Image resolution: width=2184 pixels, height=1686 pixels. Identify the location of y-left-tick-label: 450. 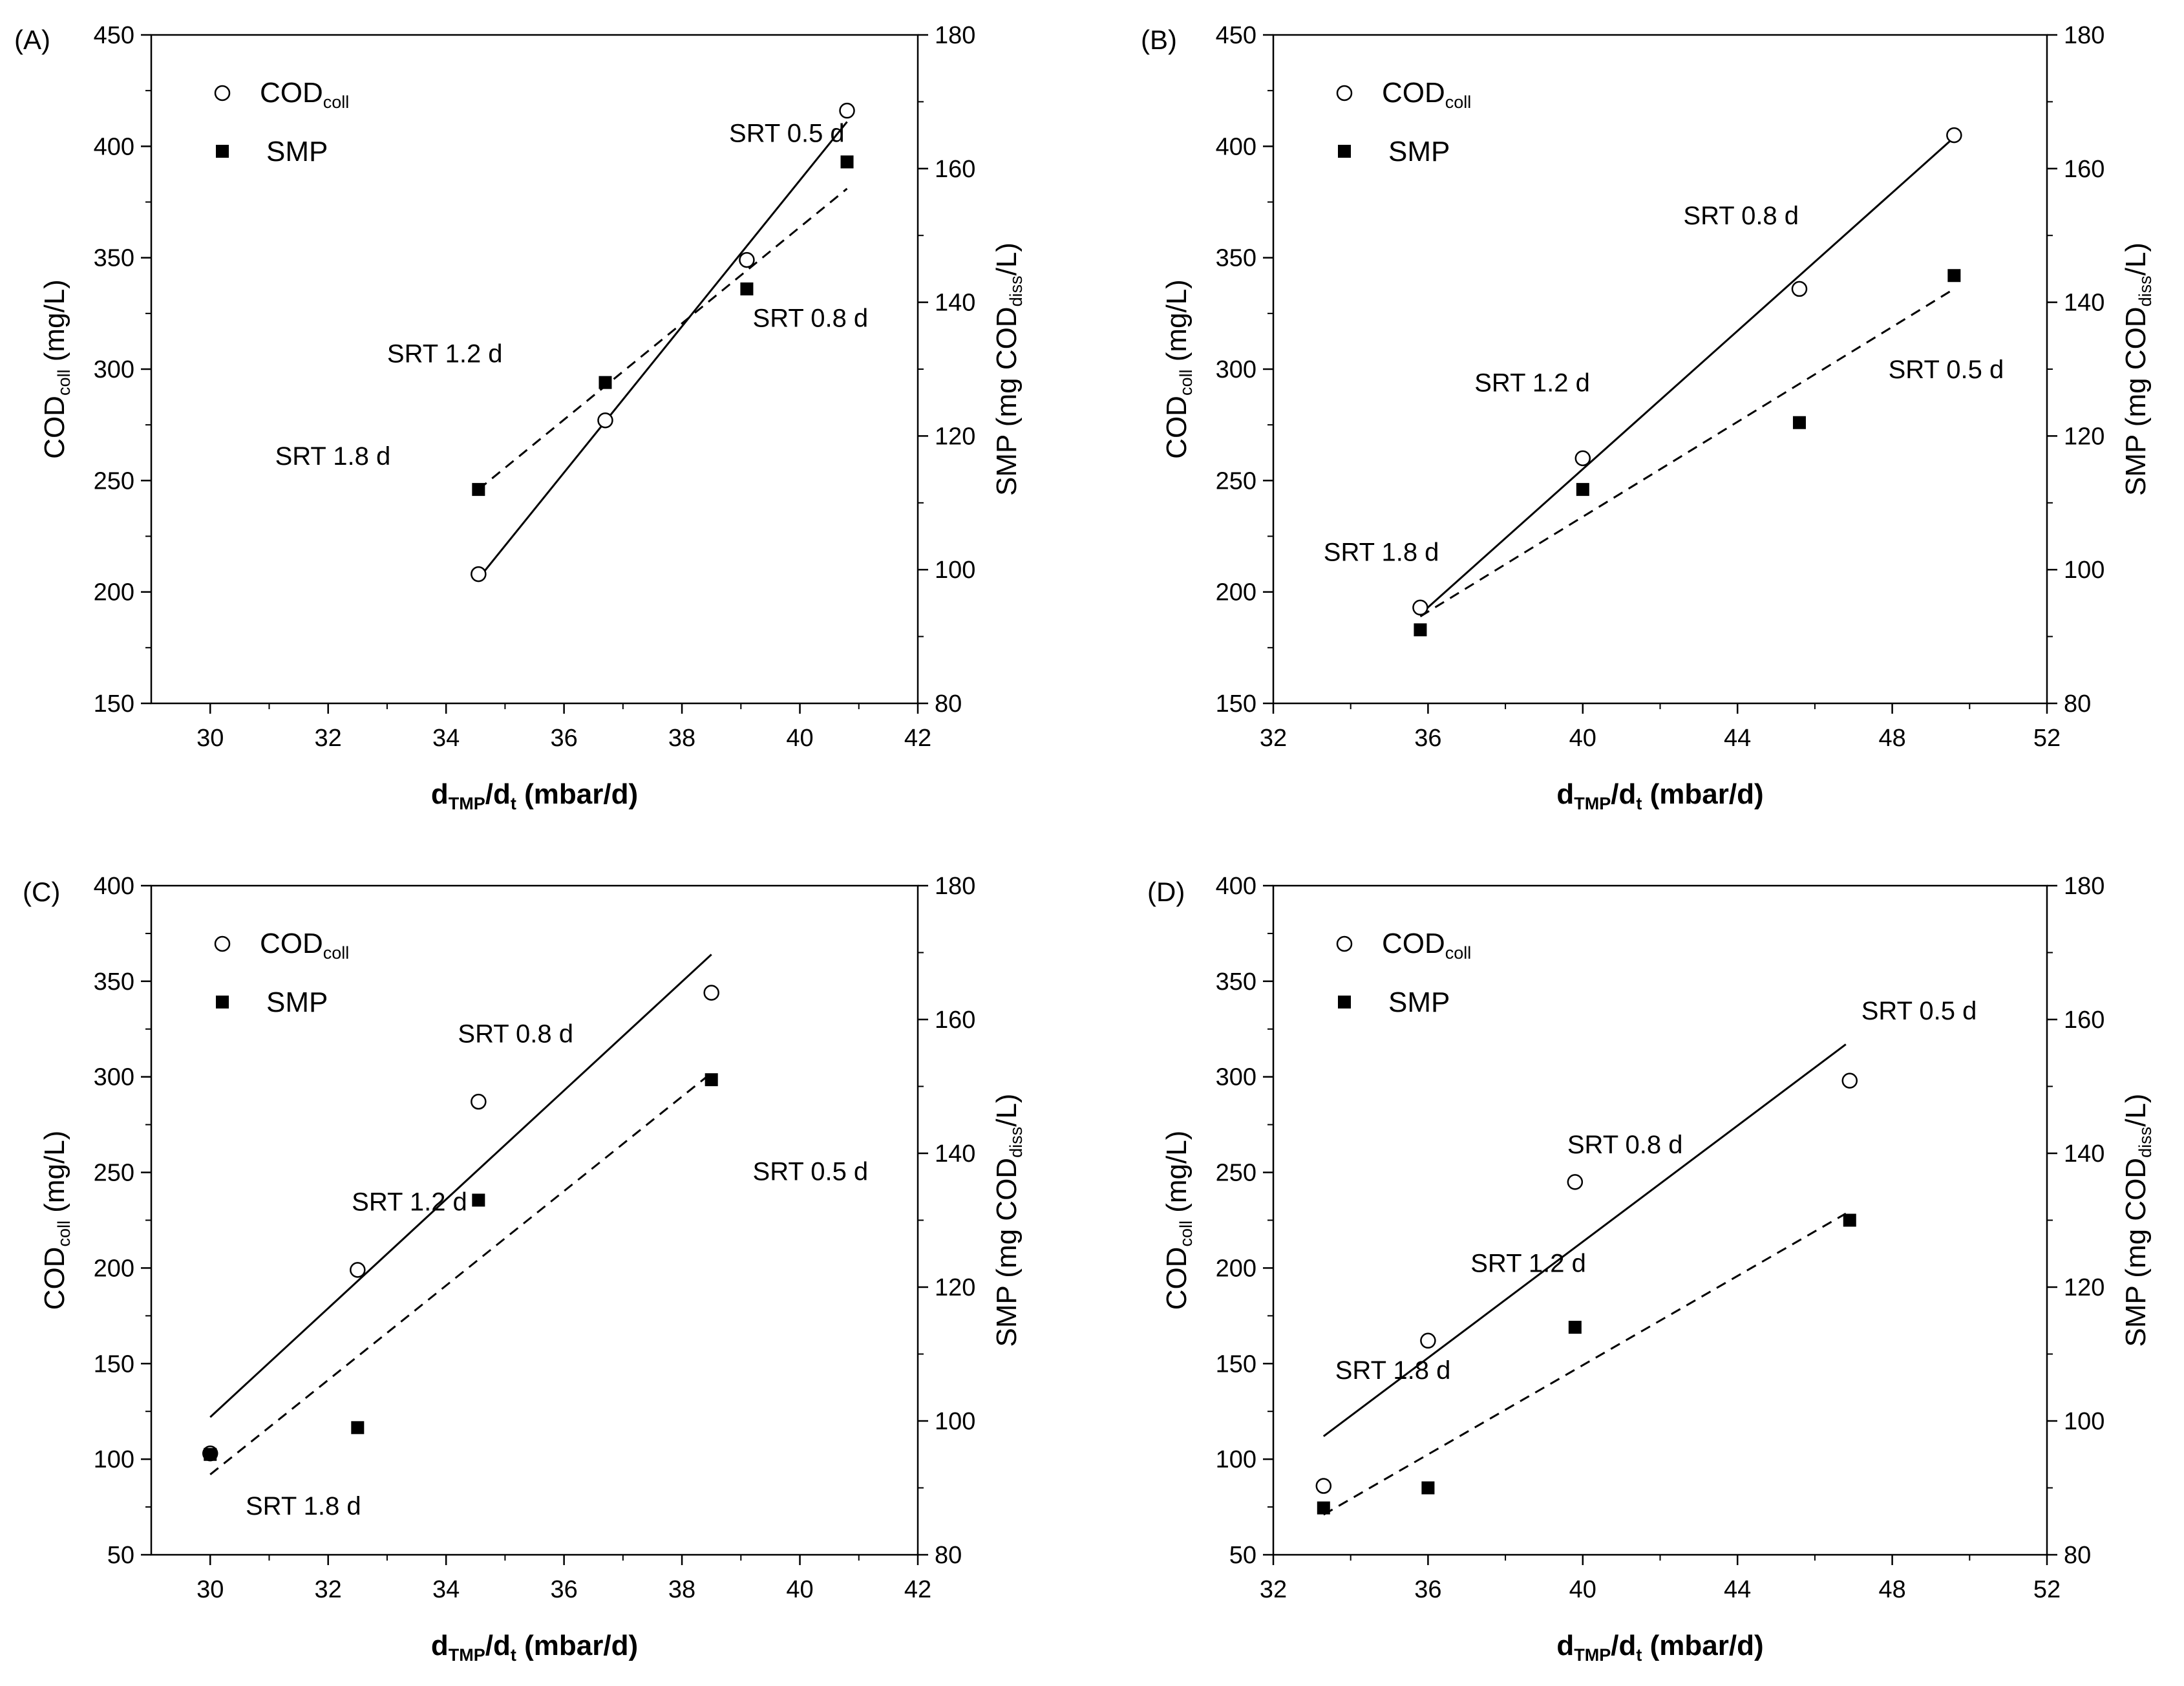
(114, 35).